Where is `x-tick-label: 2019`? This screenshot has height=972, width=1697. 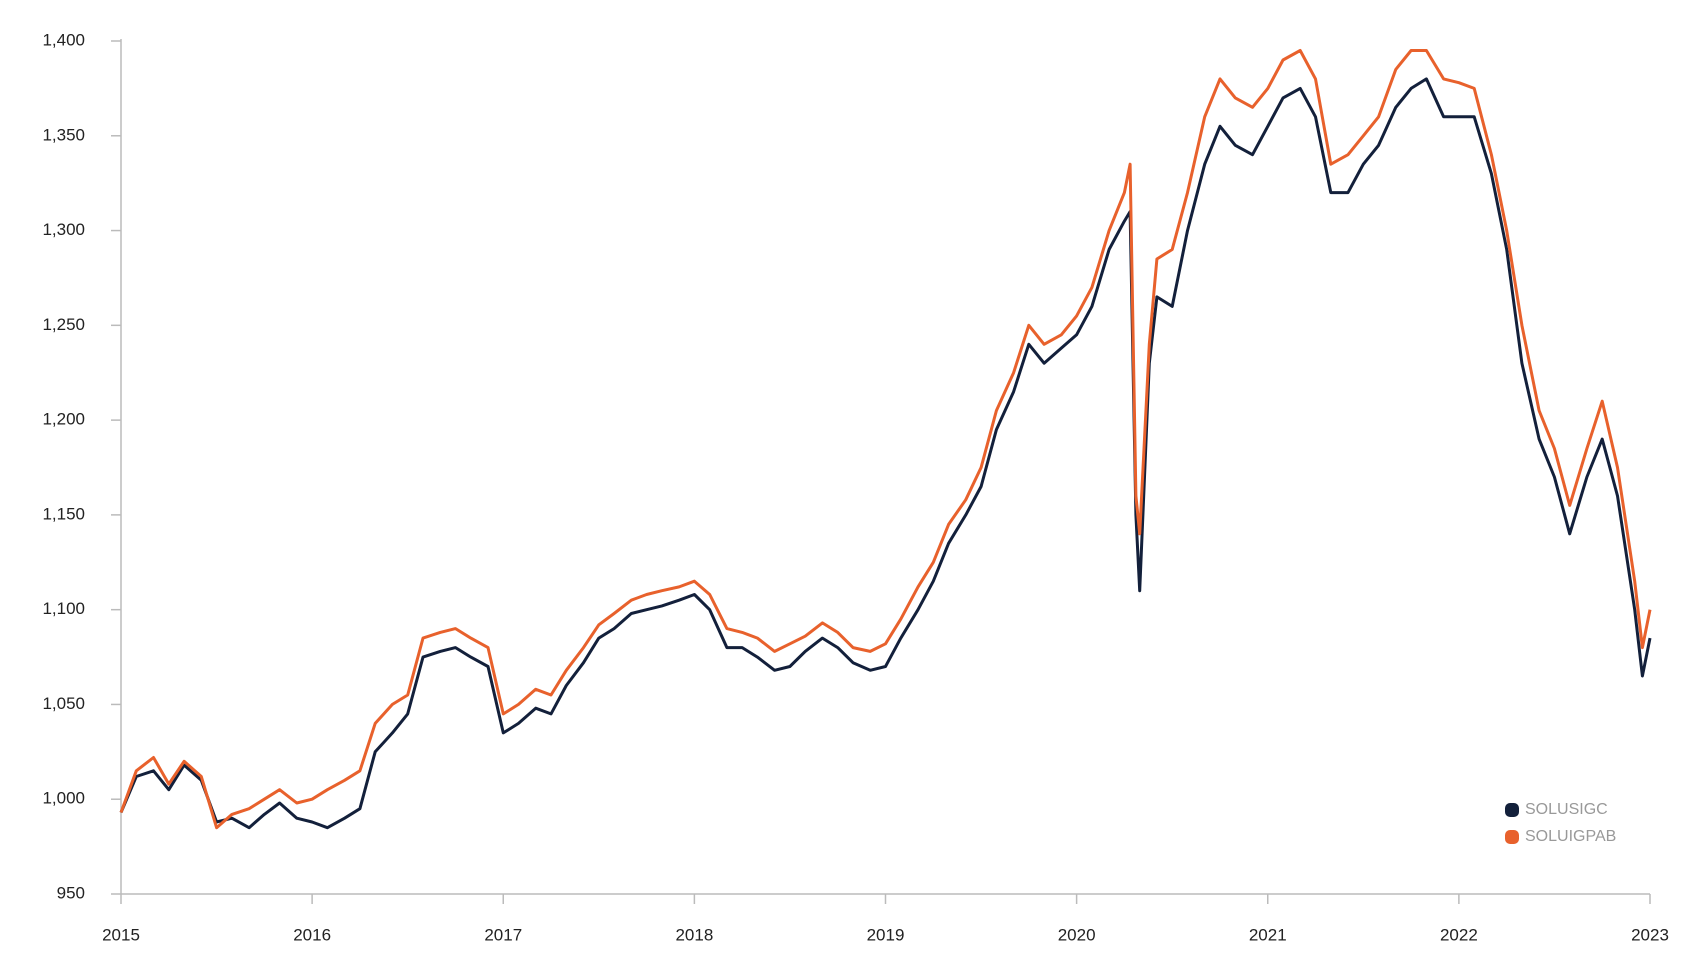 x-tick-label: 2019 is located at coordinates (886, 934).